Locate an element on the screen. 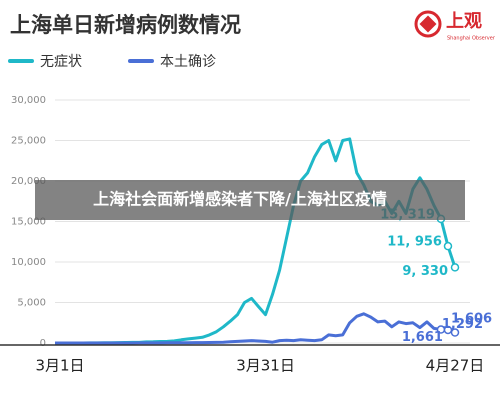 Image resolution: width=500 pixels, height=400 pixels. chart-title: 上海单日新增病例数情况 is located at coordinates (125, 25).